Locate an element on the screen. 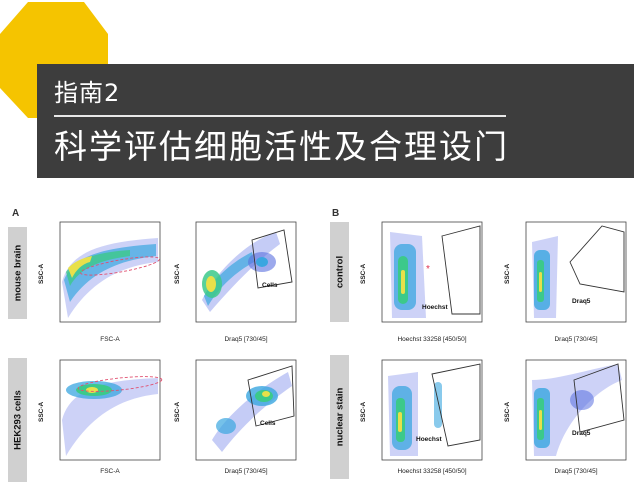 This screenshot has width=640, height=482. plot-a-hek293-draq5: Cells SSC-A Draq5 [730/45] is located at coordinates (235, 417).